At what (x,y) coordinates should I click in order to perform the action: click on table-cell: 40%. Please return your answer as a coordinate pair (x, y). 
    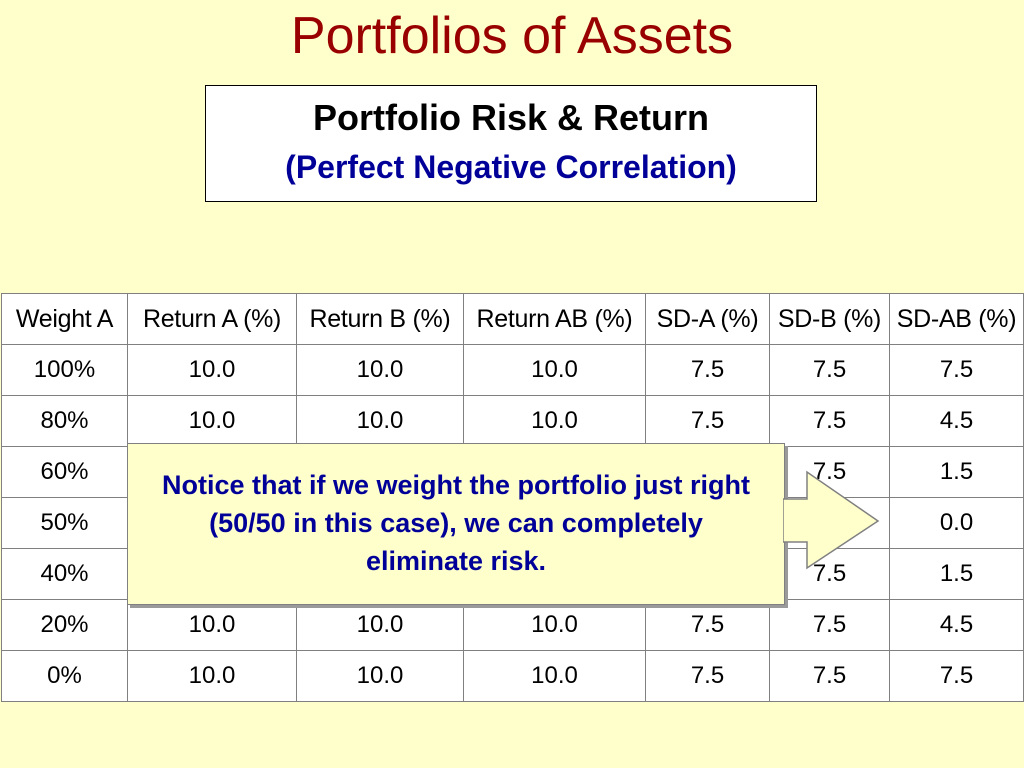
    Looking at the image, I should click on (64, 574).